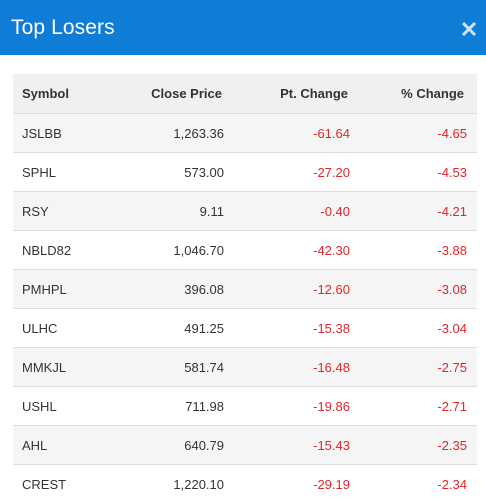 The image size is (486, 501). What do you see at coordinates (413, 482) in the screenshot?
I see `cell-pct-change: -2.34` at bounding box center [413, 482].